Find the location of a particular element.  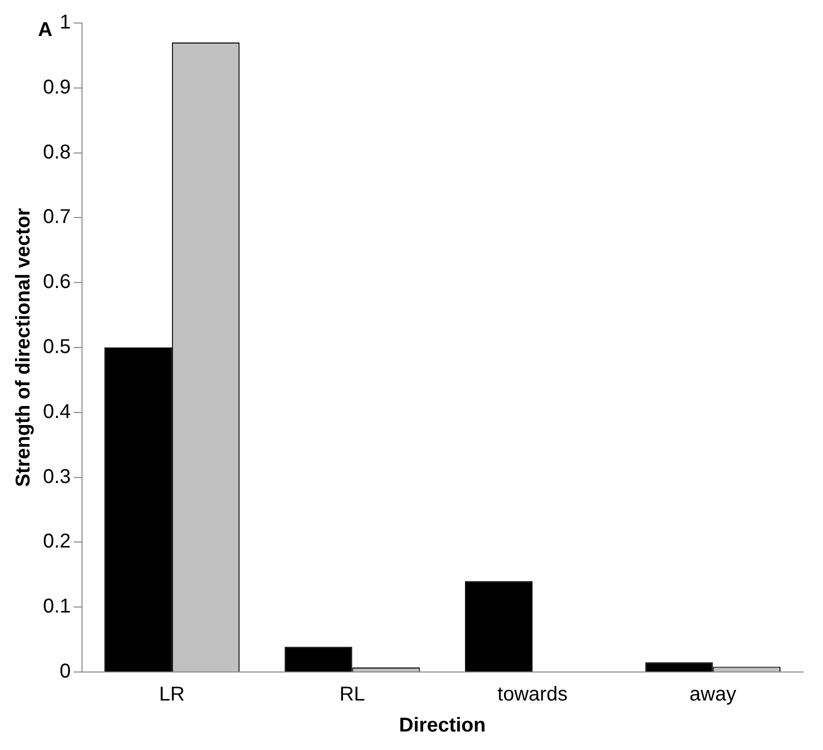

y-tick-label: 0.8 is located at coordinates (56, 152).